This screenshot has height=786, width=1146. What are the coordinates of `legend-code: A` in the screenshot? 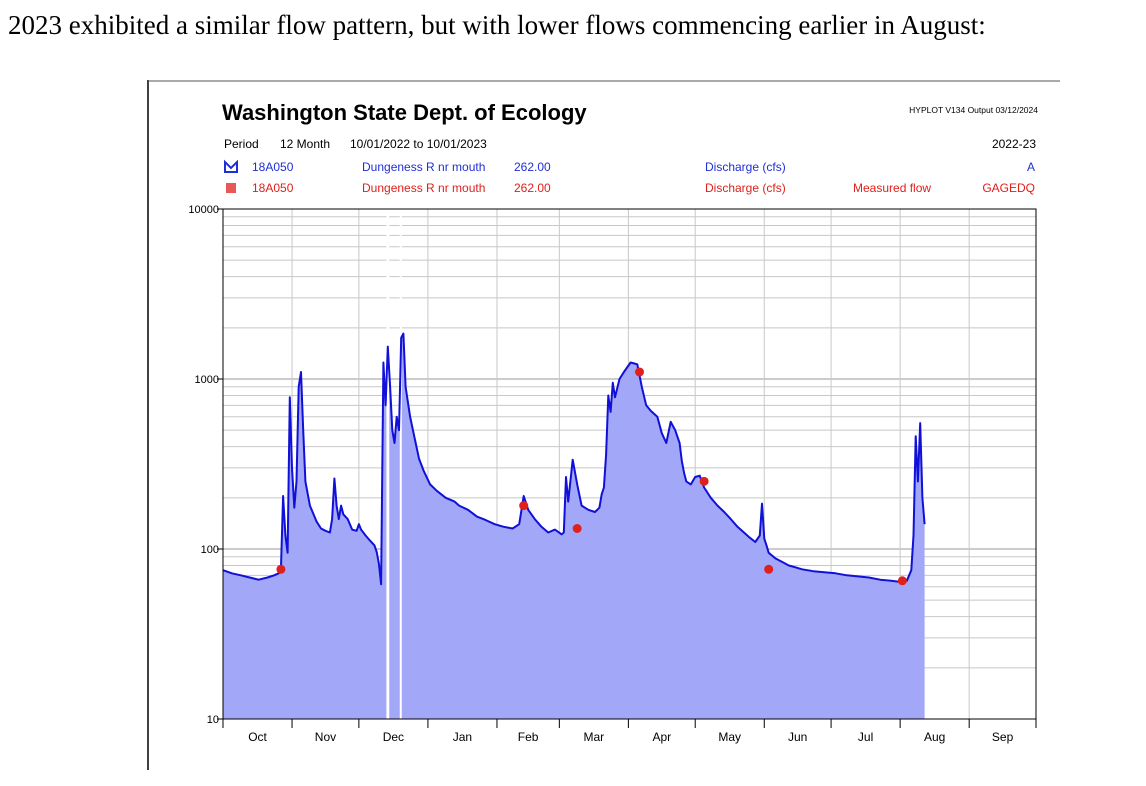 It's located at (1031, 167).